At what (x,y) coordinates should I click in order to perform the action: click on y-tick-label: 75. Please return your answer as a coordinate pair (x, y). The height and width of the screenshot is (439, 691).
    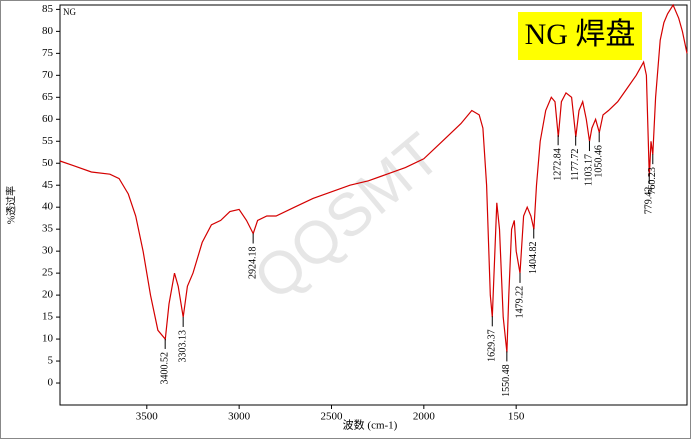
    Looking at the image, I should click on (48, 53).